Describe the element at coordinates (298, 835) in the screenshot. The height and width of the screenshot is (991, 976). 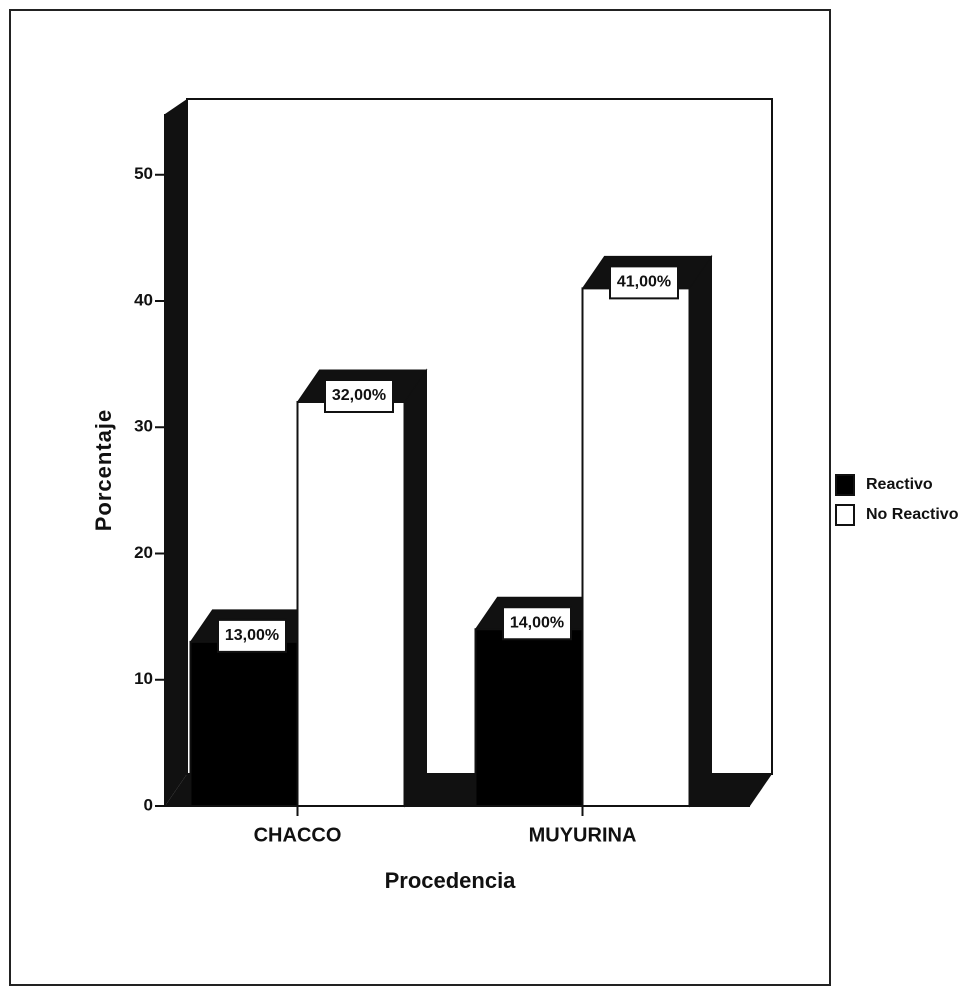
I see `x-tick-label: CHACCO` at that location.